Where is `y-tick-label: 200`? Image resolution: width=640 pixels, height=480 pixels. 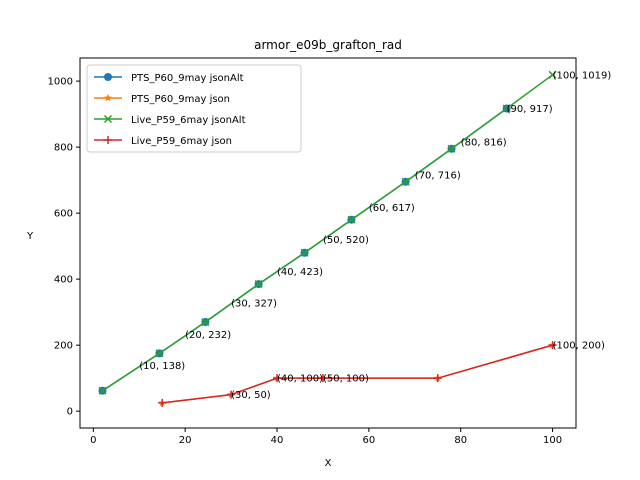
y-tick-label: 200 is located at coordinates (63, 346).